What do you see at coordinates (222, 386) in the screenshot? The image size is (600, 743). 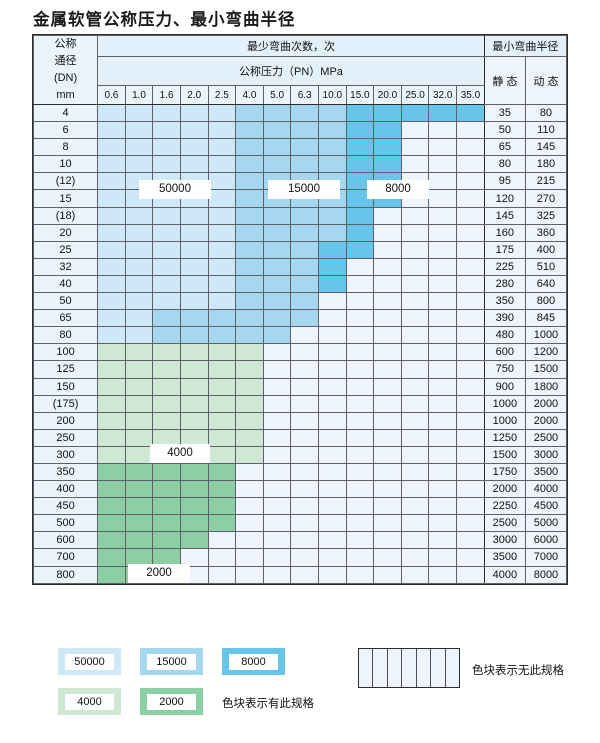 I see `cell-dn-150-pn-2.5` at bounding box center [222, 386].